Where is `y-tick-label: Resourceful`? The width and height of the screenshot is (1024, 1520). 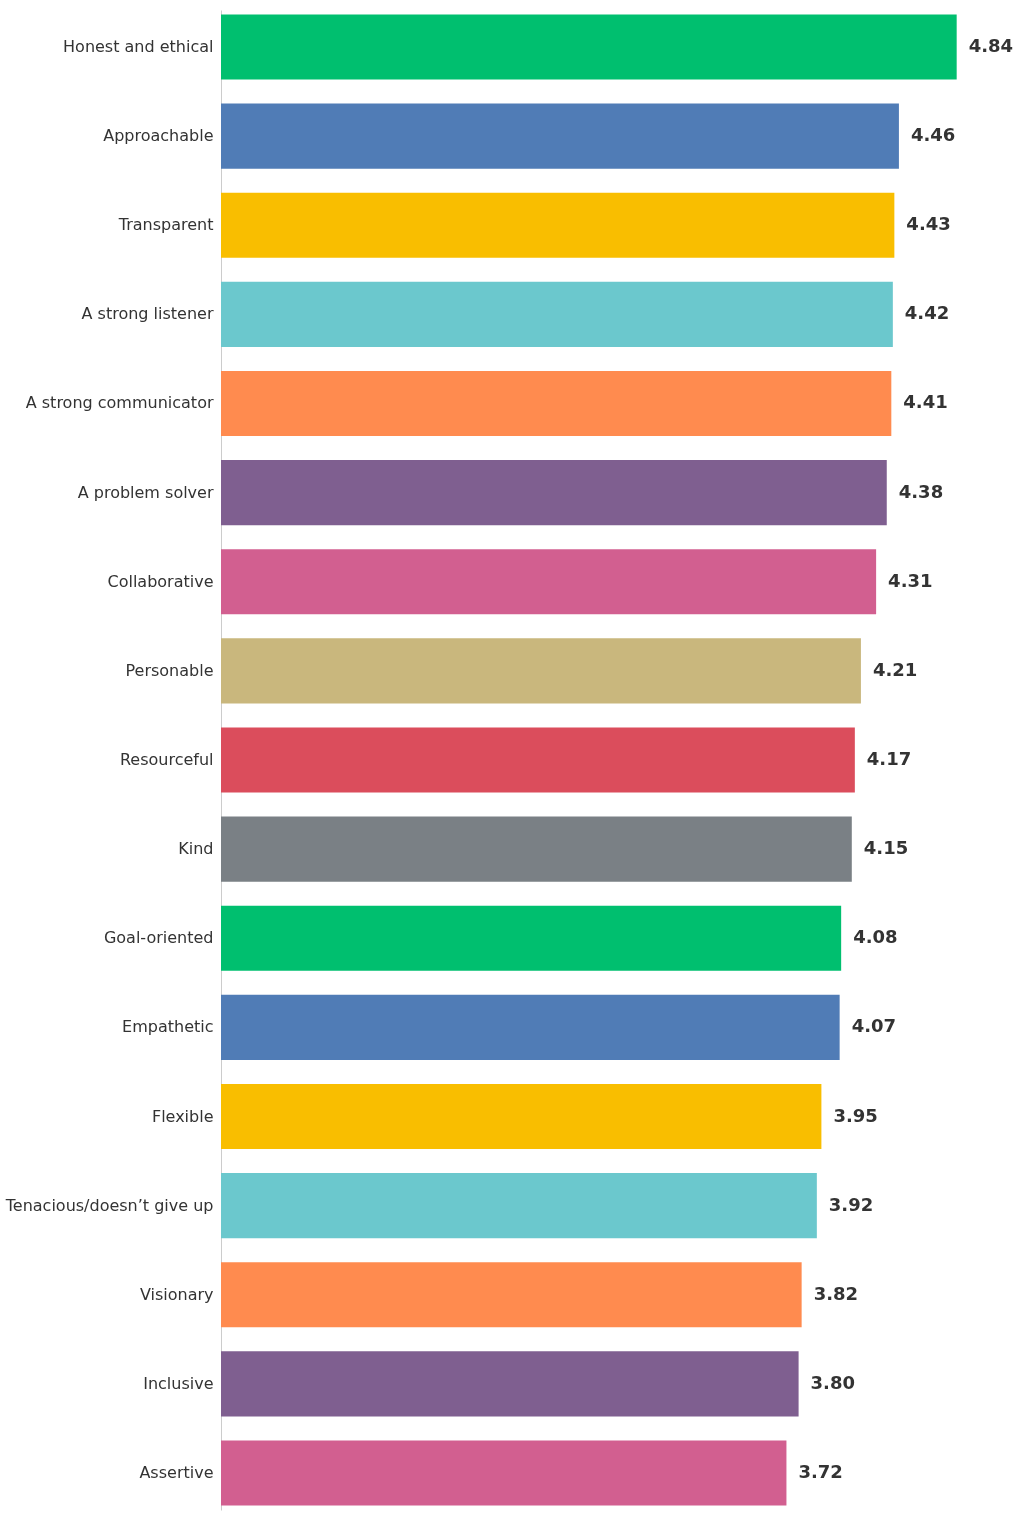
y-tick-label: Resourceful is located at coordinates (166, 759).